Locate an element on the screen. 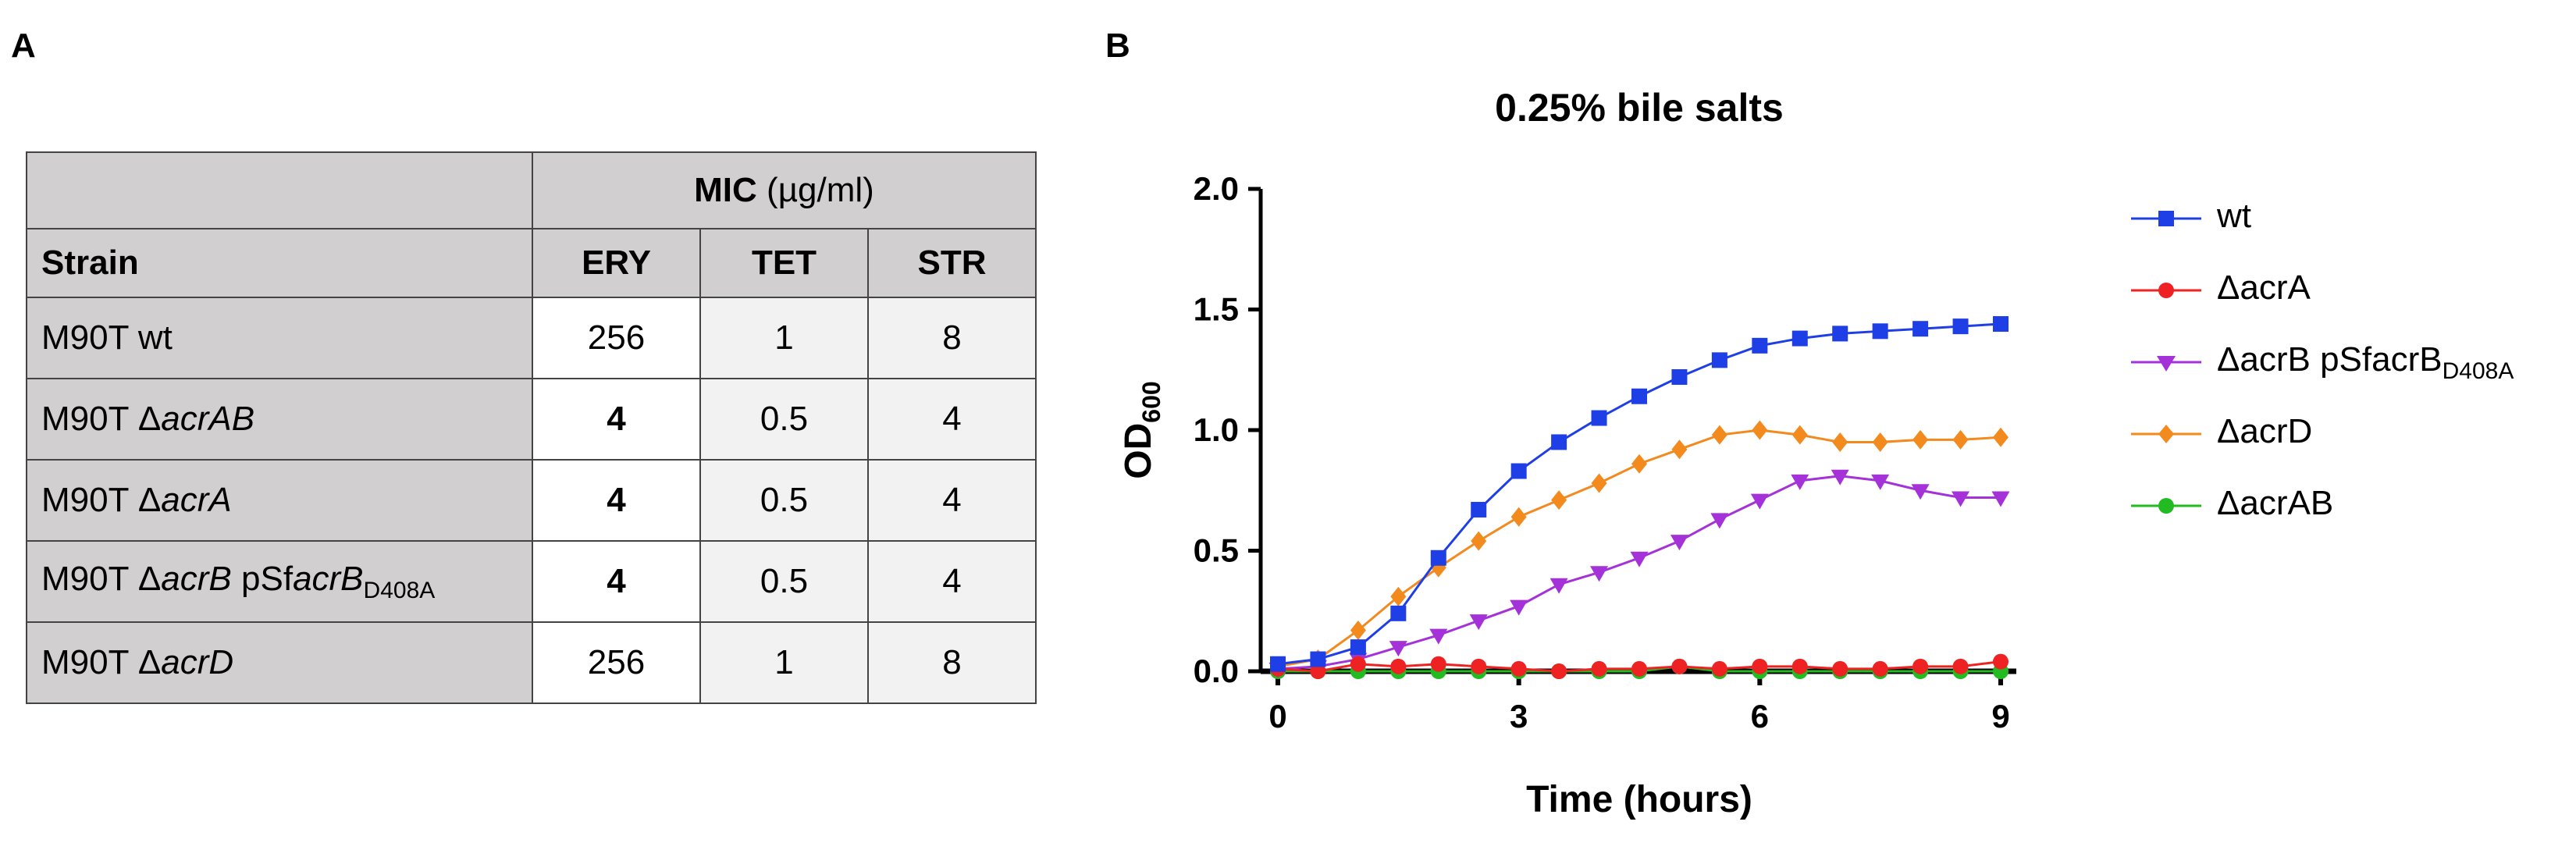  strain-prefix: M90T wt is located at coordinates (107, 338).